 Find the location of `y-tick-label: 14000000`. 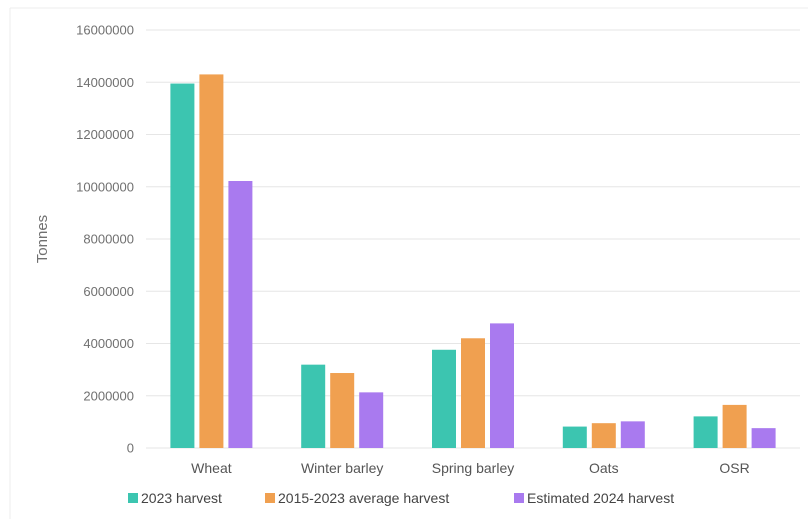

y-tick-label: 14000000 is located at coordinates (105, 82).